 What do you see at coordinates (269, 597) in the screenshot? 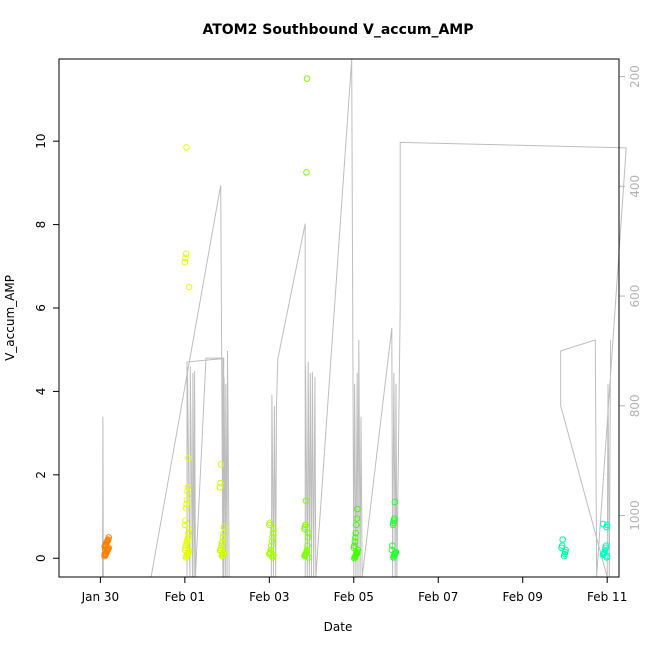
I see `x-tick-label: Feb 03` at bounding box center [269, 597].